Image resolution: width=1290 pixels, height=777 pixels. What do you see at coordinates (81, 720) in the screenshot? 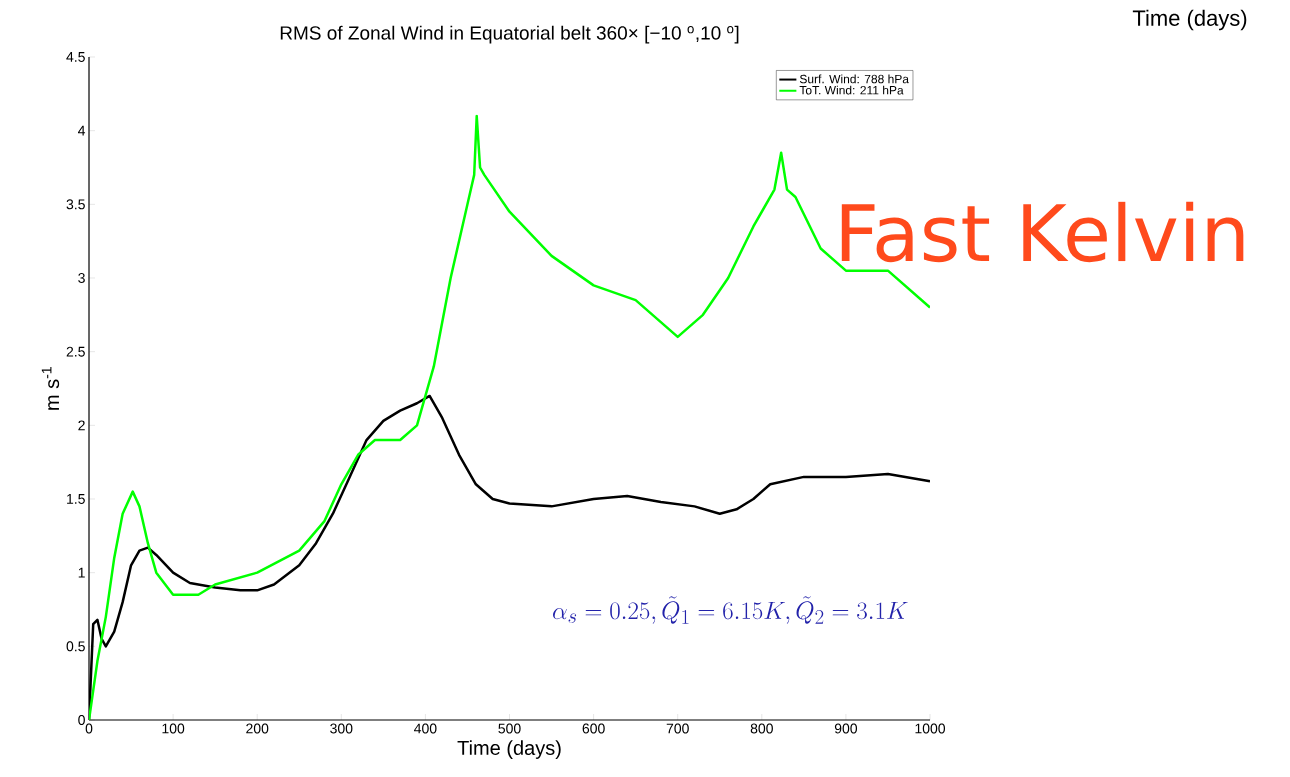
I see `y-tick-label: 0` at bounding box center [81, 720].